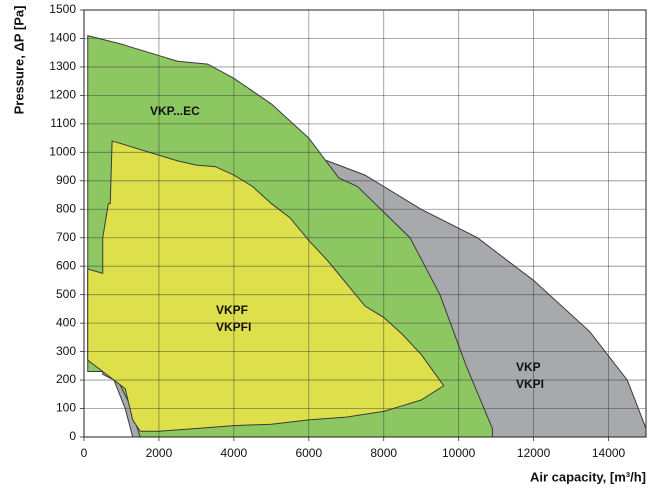  What do you see at coordinates (66, 408) in the screenshot?
I see `y-tick-label: 100` at bounding box center [66, 408].